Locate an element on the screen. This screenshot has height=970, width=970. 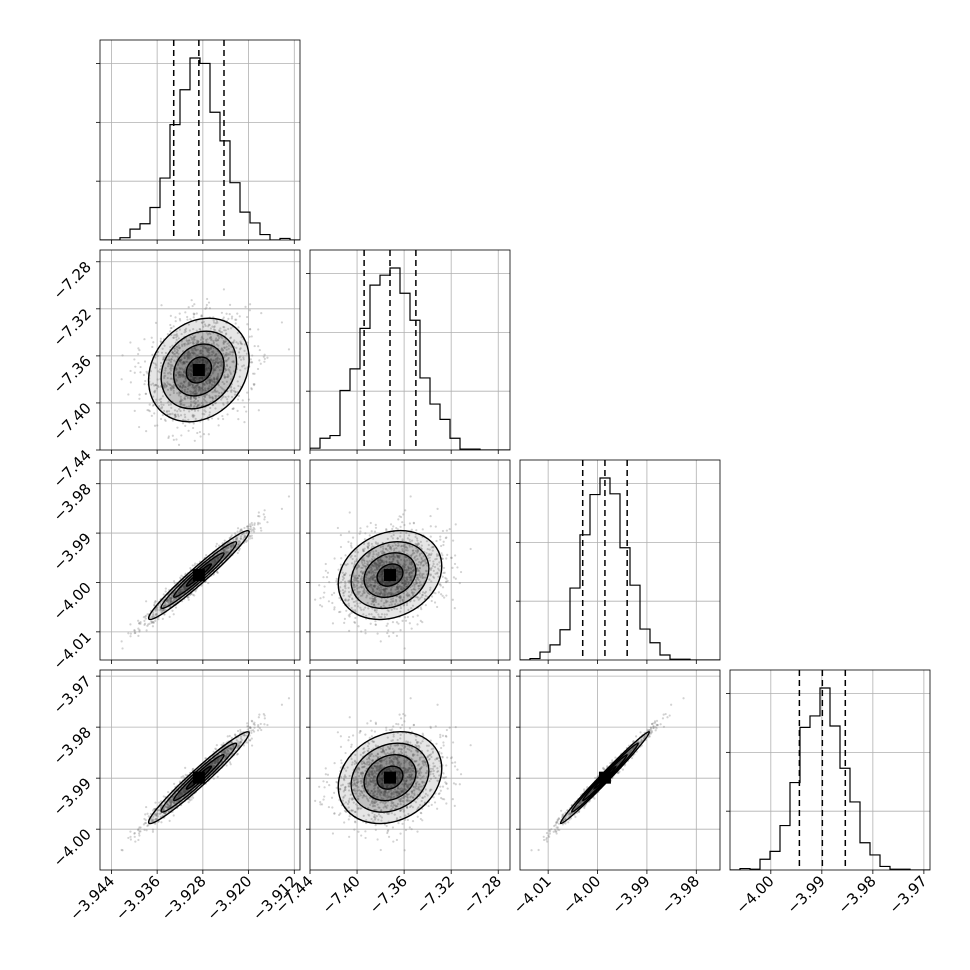
histogram-step is located at coordinates (620, 568).